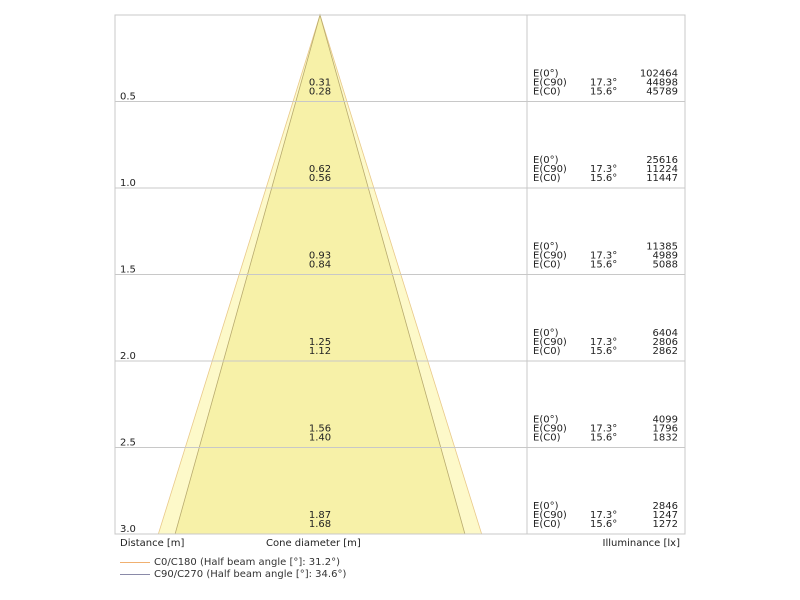  Describe the element at coordinates (135, 574) in the screenshot. I see `legend-swatch-c90` at that location.